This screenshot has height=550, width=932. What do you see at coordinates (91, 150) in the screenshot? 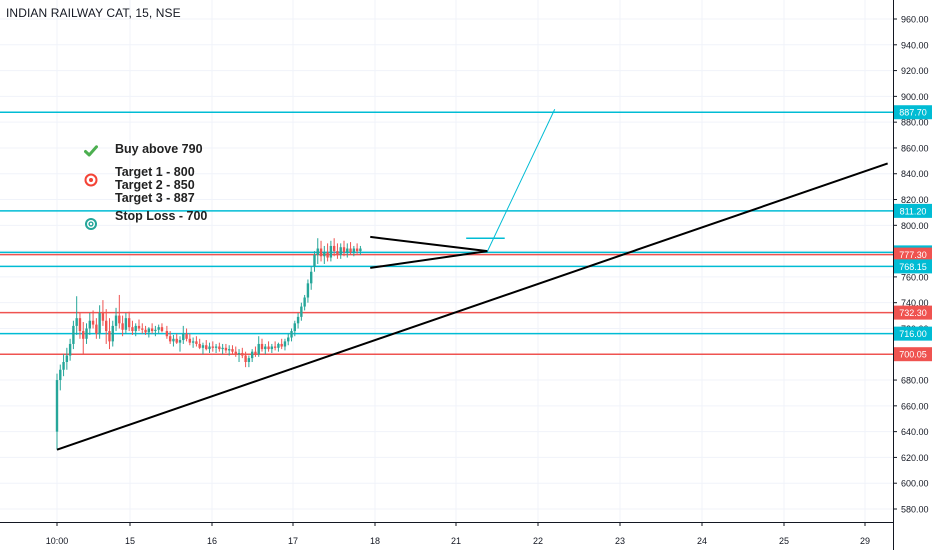
I see `check-icon` at bounding box center [91, 150].